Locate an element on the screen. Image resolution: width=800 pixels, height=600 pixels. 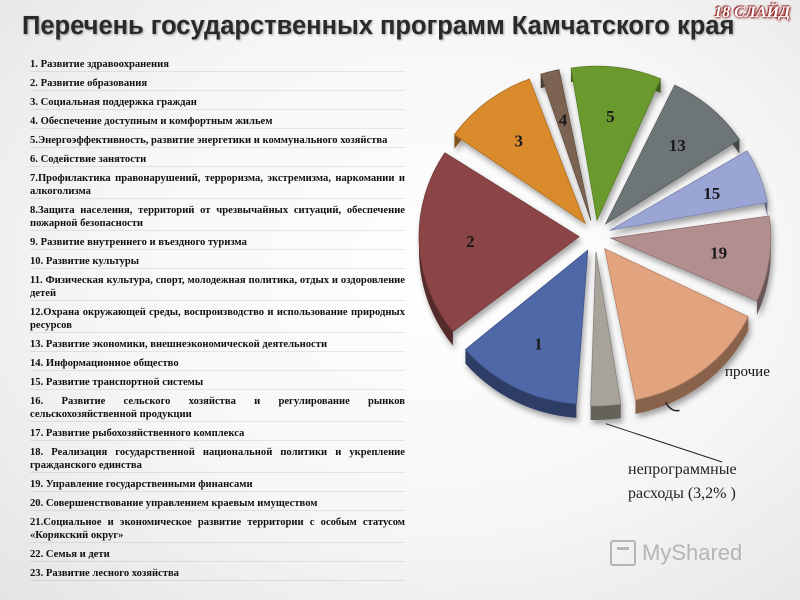
watermark-text: MyShared is located at coordinates (692, 552).